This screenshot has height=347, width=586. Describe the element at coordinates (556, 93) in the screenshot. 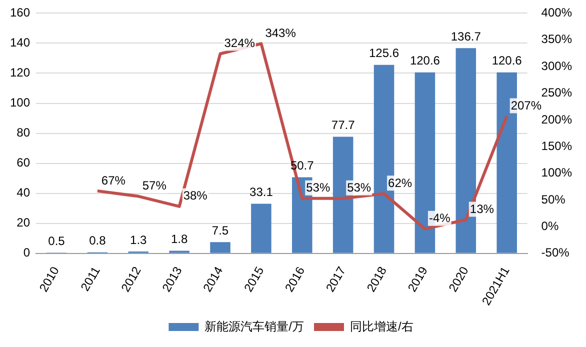

I see `y2-tick-label: 250%` at that location.